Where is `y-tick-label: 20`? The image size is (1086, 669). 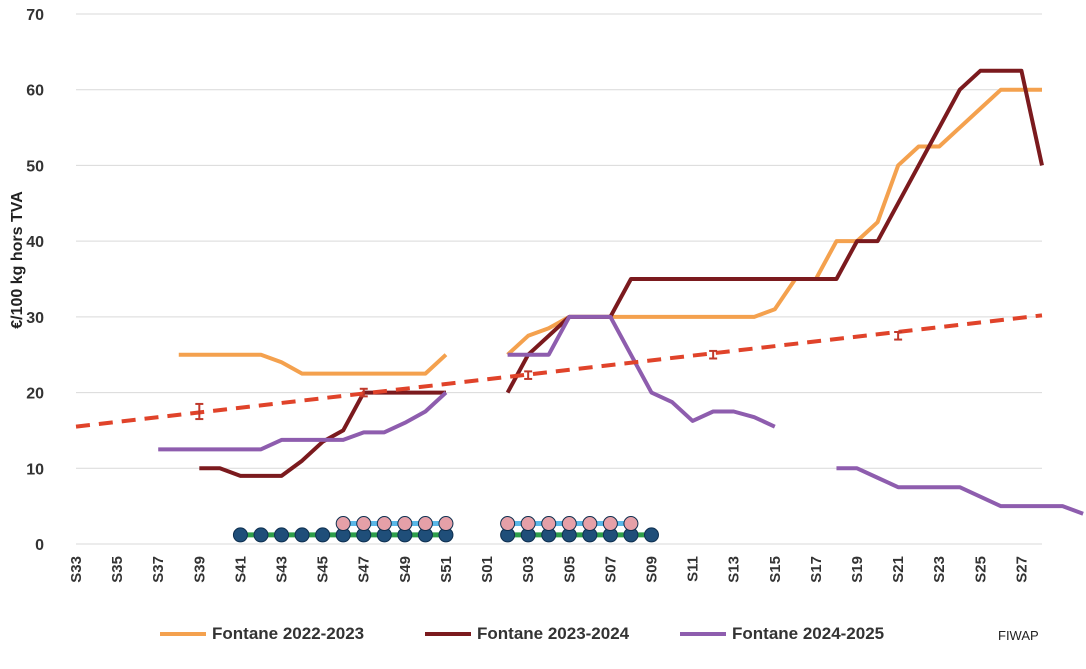 y-tick-label: 20 is located at coordinates (35, 394).